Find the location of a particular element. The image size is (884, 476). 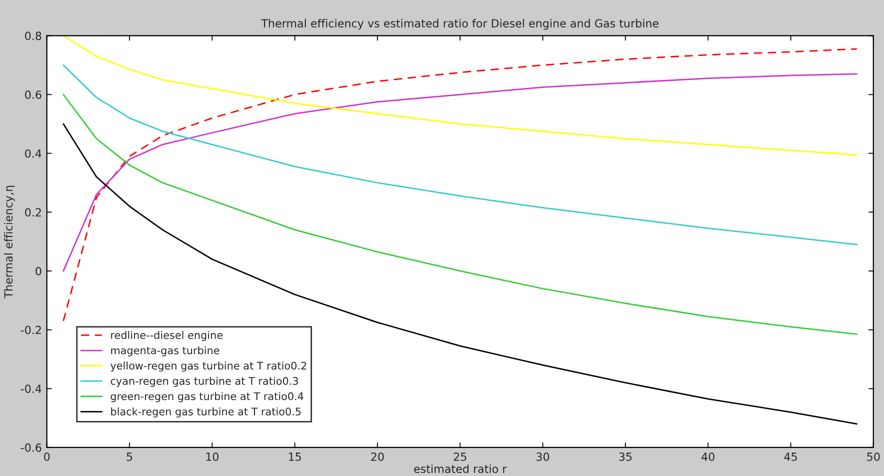

y-tick-label: 0.8 is located at coordinates (33, 36).